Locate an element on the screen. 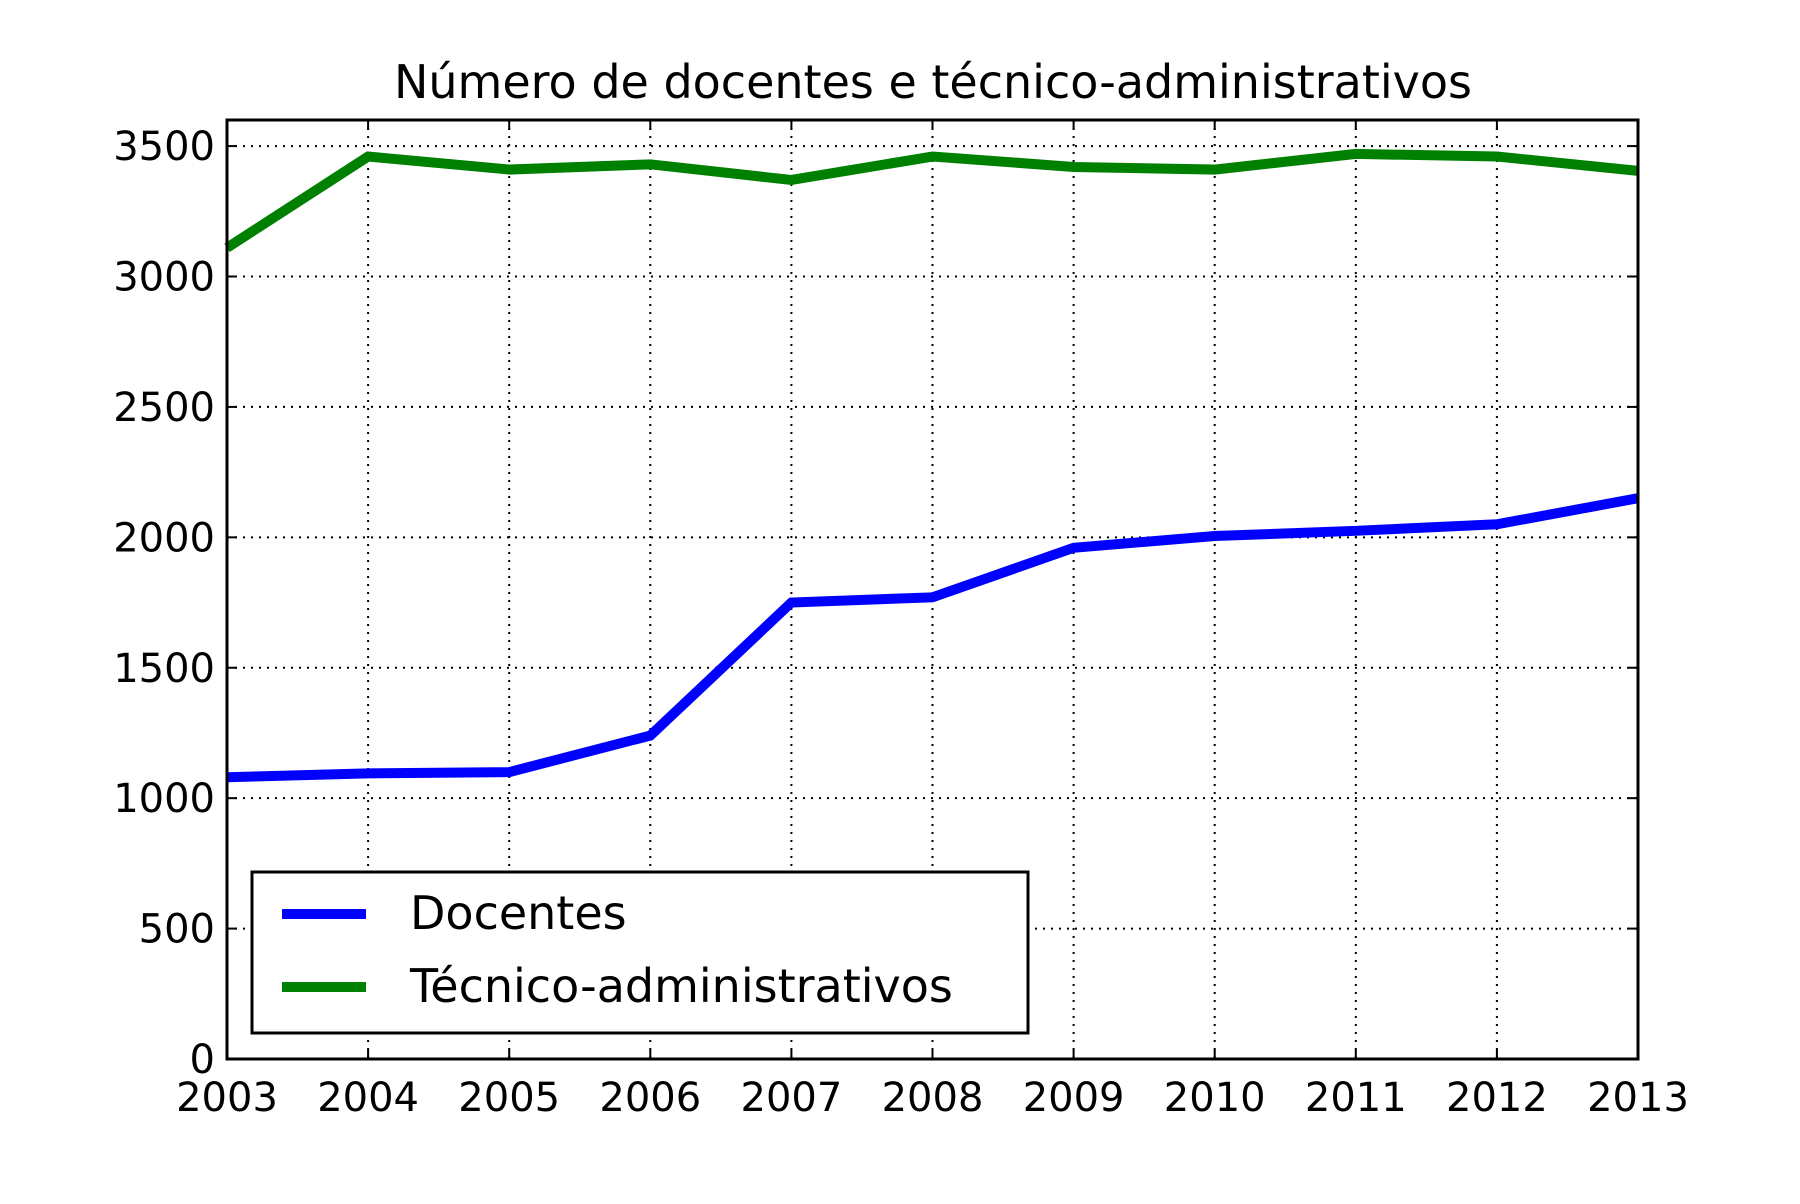 The height and width of the screenshot is (1204, 1800). y-tick-label: 2500 is located at coordinates (164, 408).